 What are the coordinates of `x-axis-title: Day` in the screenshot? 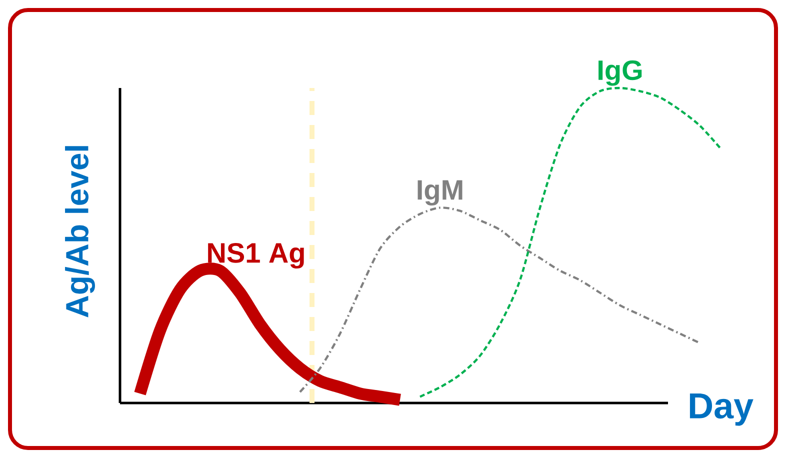 It's located at (722, 410).